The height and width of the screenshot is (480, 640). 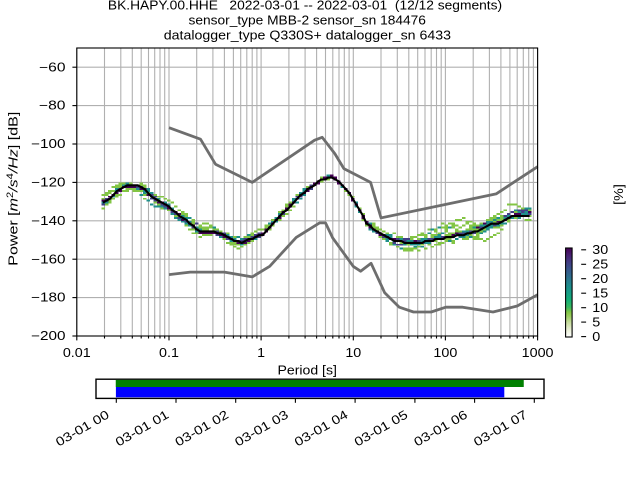 I want to click on svg-text: 100, so click(x=445, y=353).